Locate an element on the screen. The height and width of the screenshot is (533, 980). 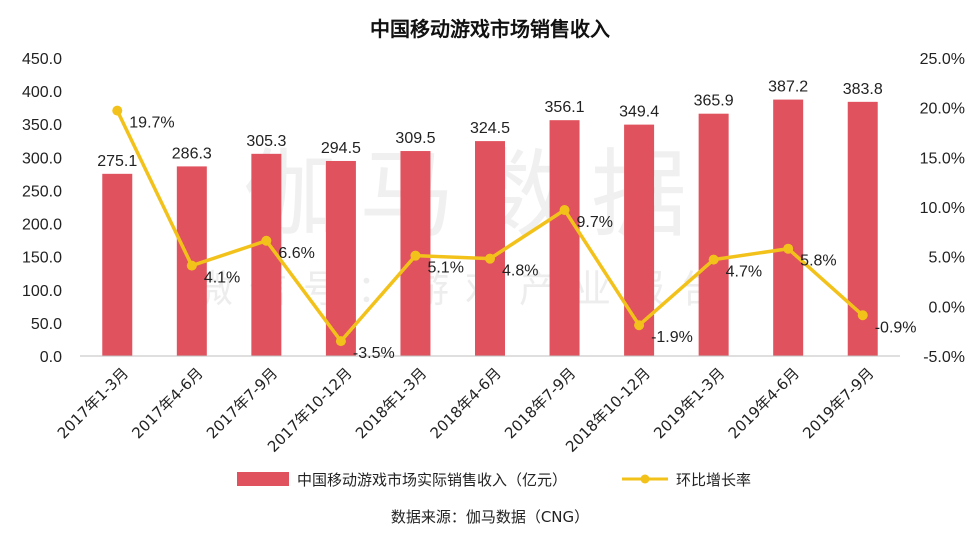
left-axis-tick-label: 150.0 is located at coordinates (42, 258).